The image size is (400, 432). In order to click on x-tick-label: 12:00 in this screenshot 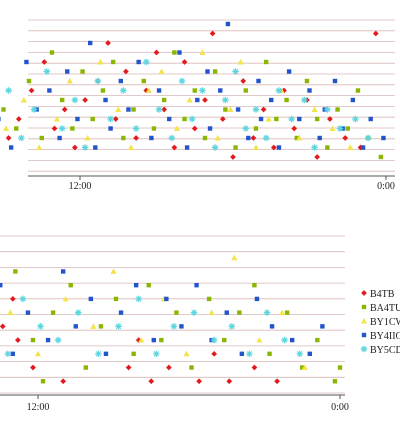, I will do `click(80, 186)`.